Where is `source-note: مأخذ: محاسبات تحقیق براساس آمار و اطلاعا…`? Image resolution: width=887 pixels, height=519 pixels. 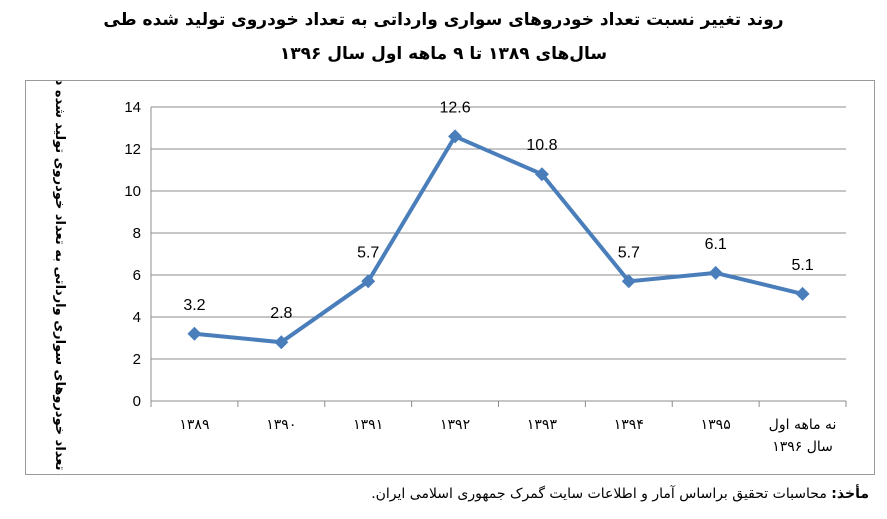
source-note: مأخذ: محاسبات تحقیق براساس آمار و اطلاعا… is located at coordinates (620, 494).